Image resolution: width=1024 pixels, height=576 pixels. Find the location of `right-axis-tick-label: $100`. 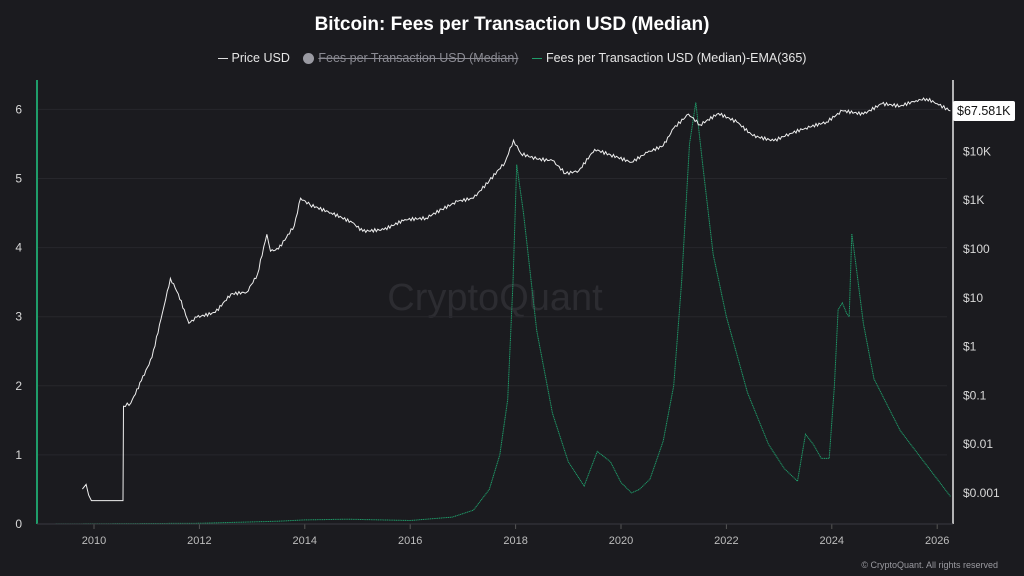

right-axis-tick-label: $100 is located at coordinates (976, 249).